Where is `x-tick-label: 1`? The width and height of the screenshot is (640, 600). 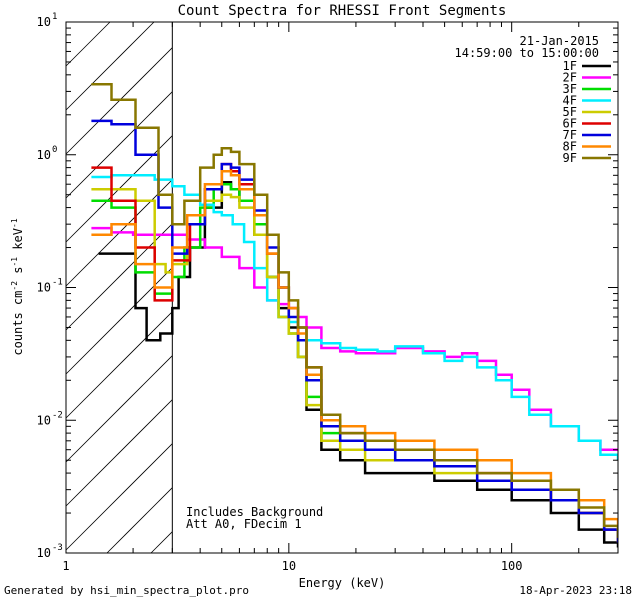
x-tick-label: 1 is located at coordinates (65, 566).